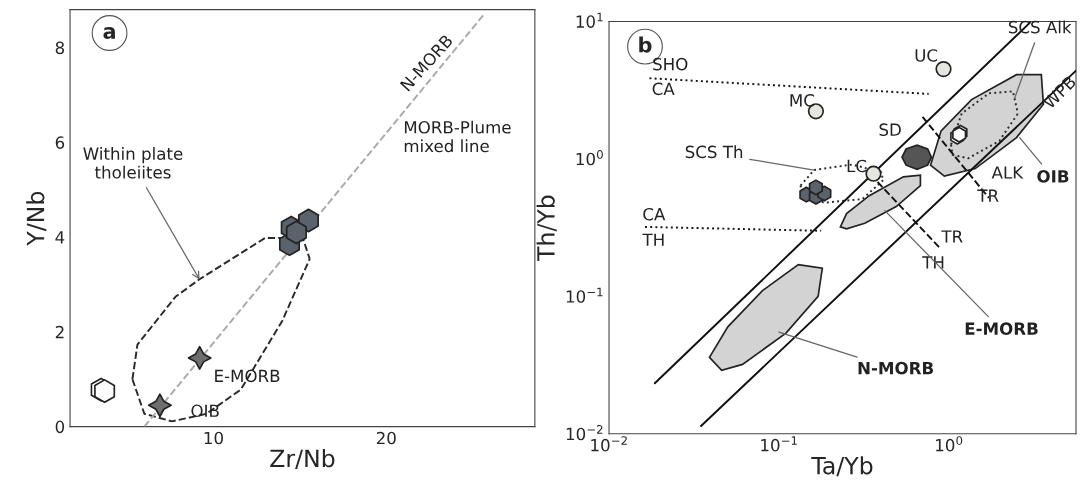 The width and height of the screenshot is (1086, 484). What do you see at coordinates (653, 239) in the screenshot?
I see `annotation: TH` at bounding box center [653, 239].